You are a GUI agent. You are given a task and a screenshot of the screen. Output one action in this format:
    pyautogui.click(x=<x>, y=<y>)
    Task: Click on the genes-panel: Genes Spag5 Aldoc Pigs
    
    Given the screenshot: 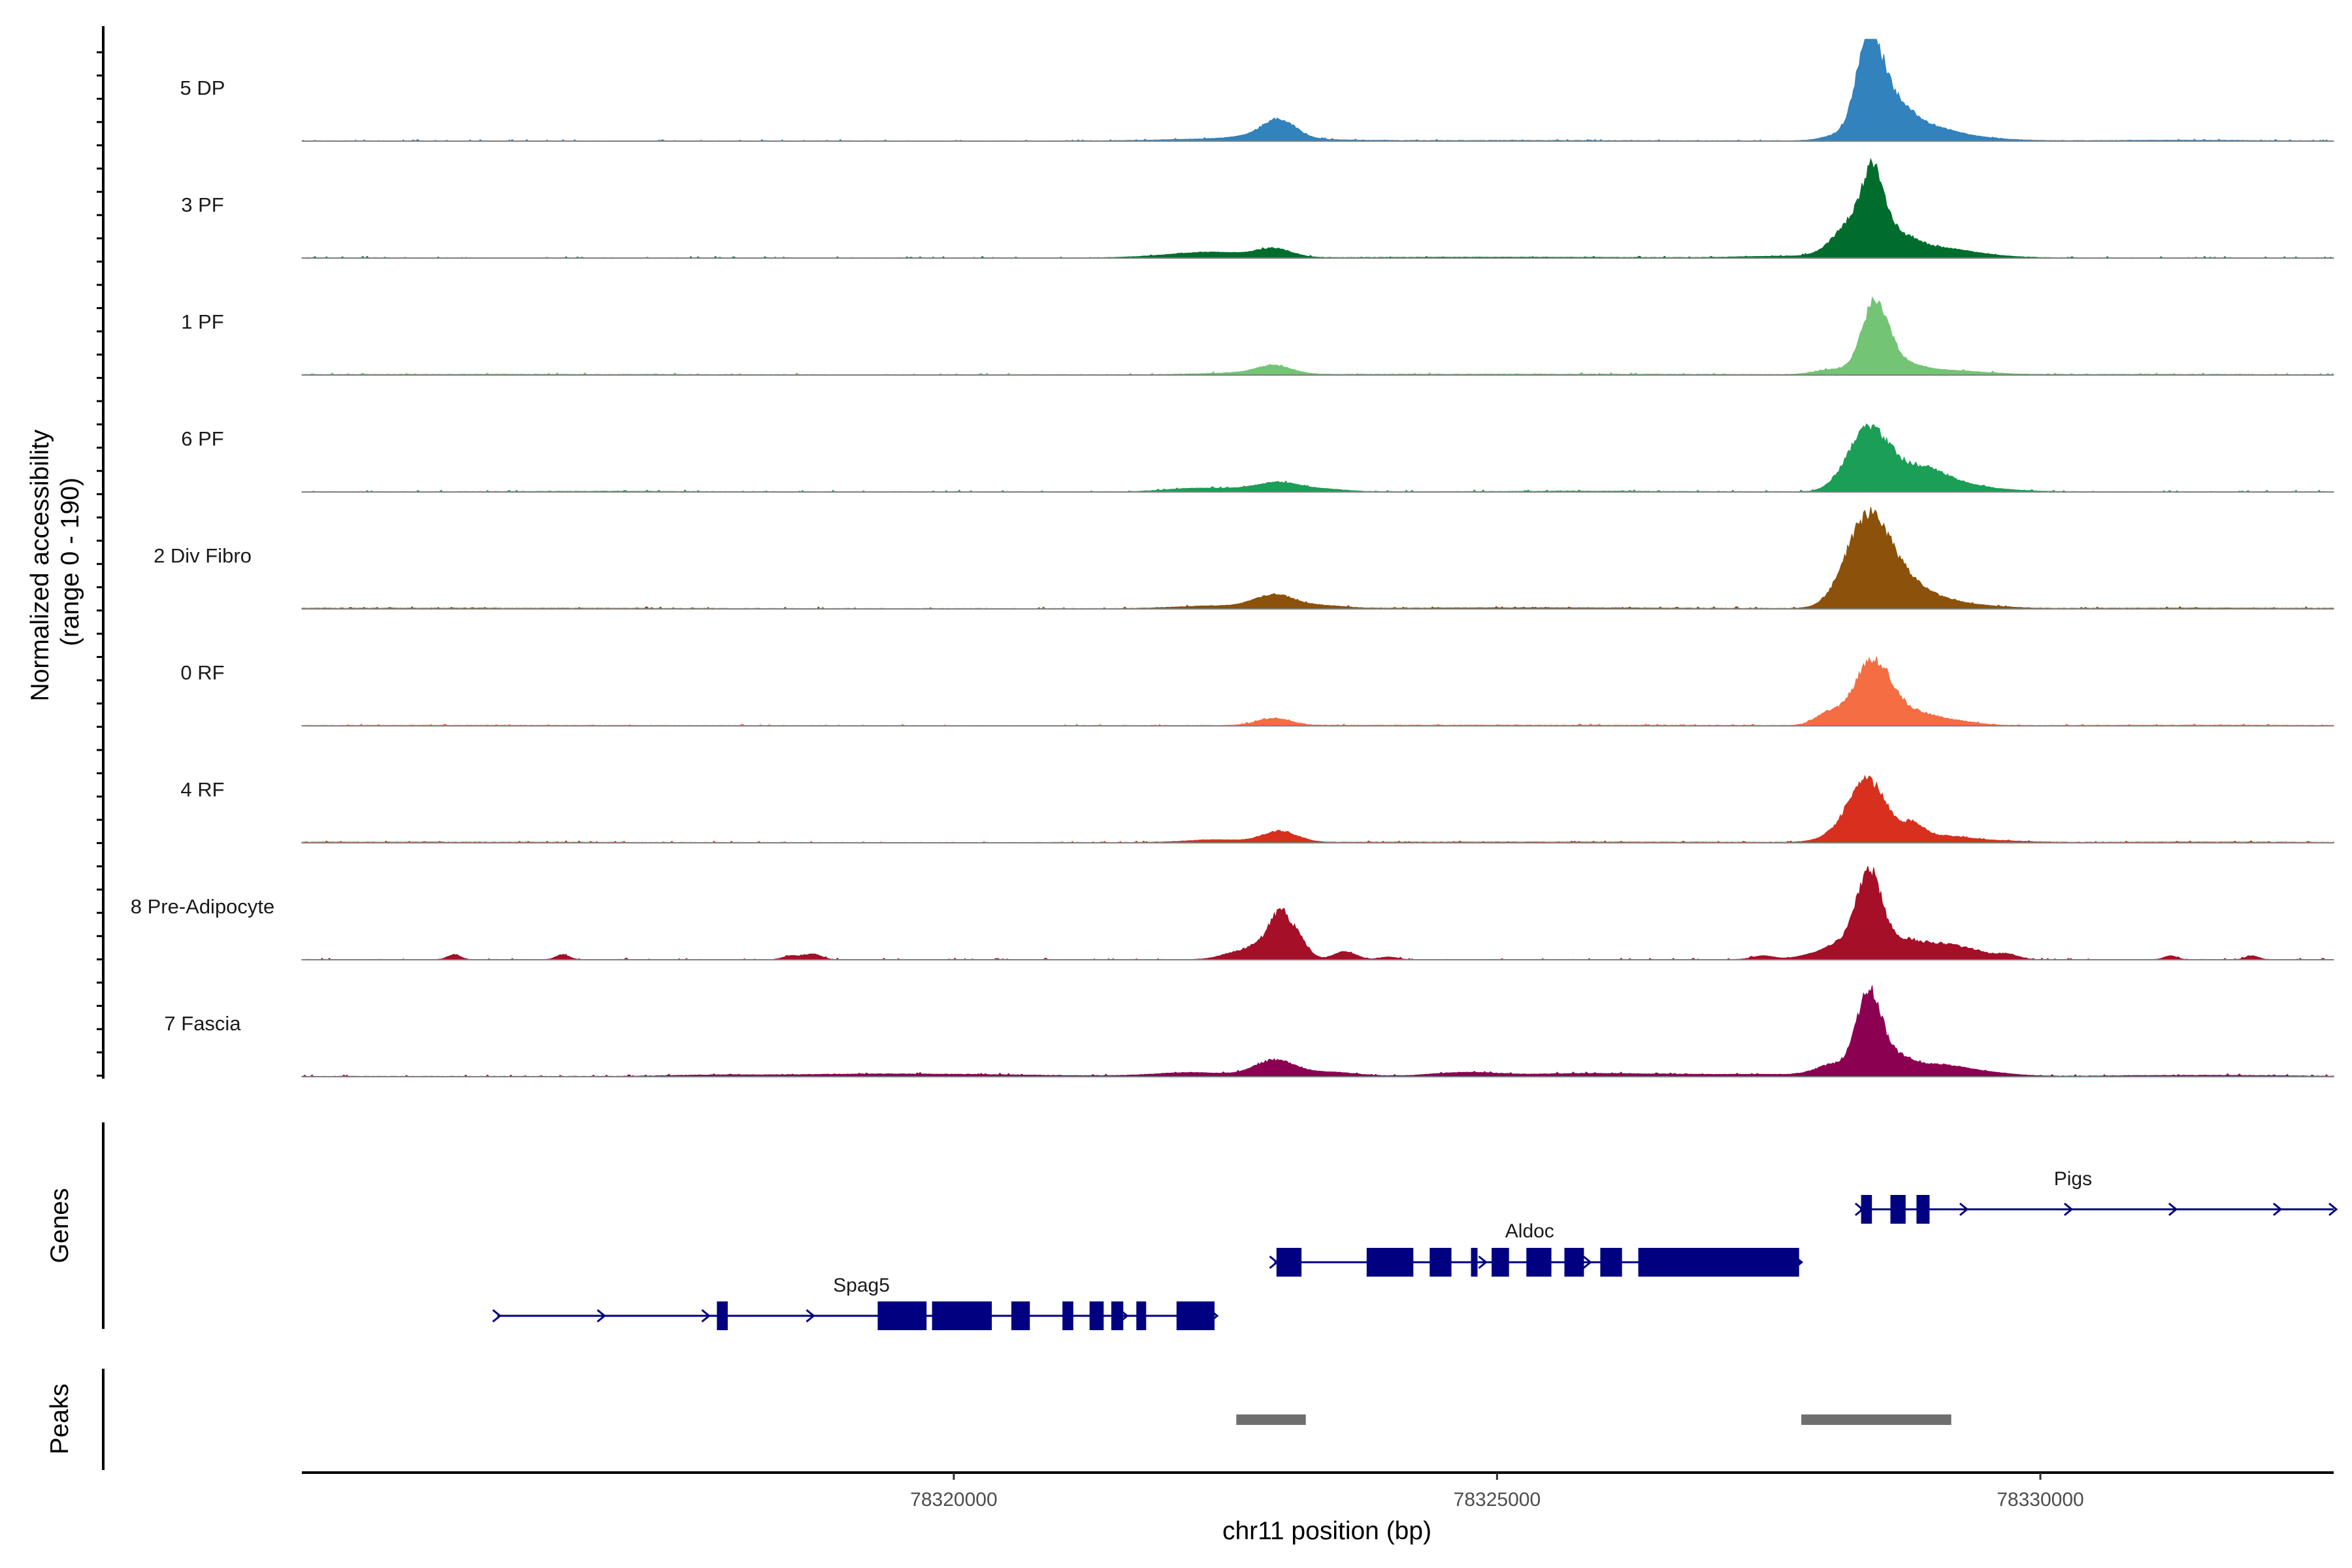 What is the action you would take?
    pyautogui.click(x=1192, y=1226)
    